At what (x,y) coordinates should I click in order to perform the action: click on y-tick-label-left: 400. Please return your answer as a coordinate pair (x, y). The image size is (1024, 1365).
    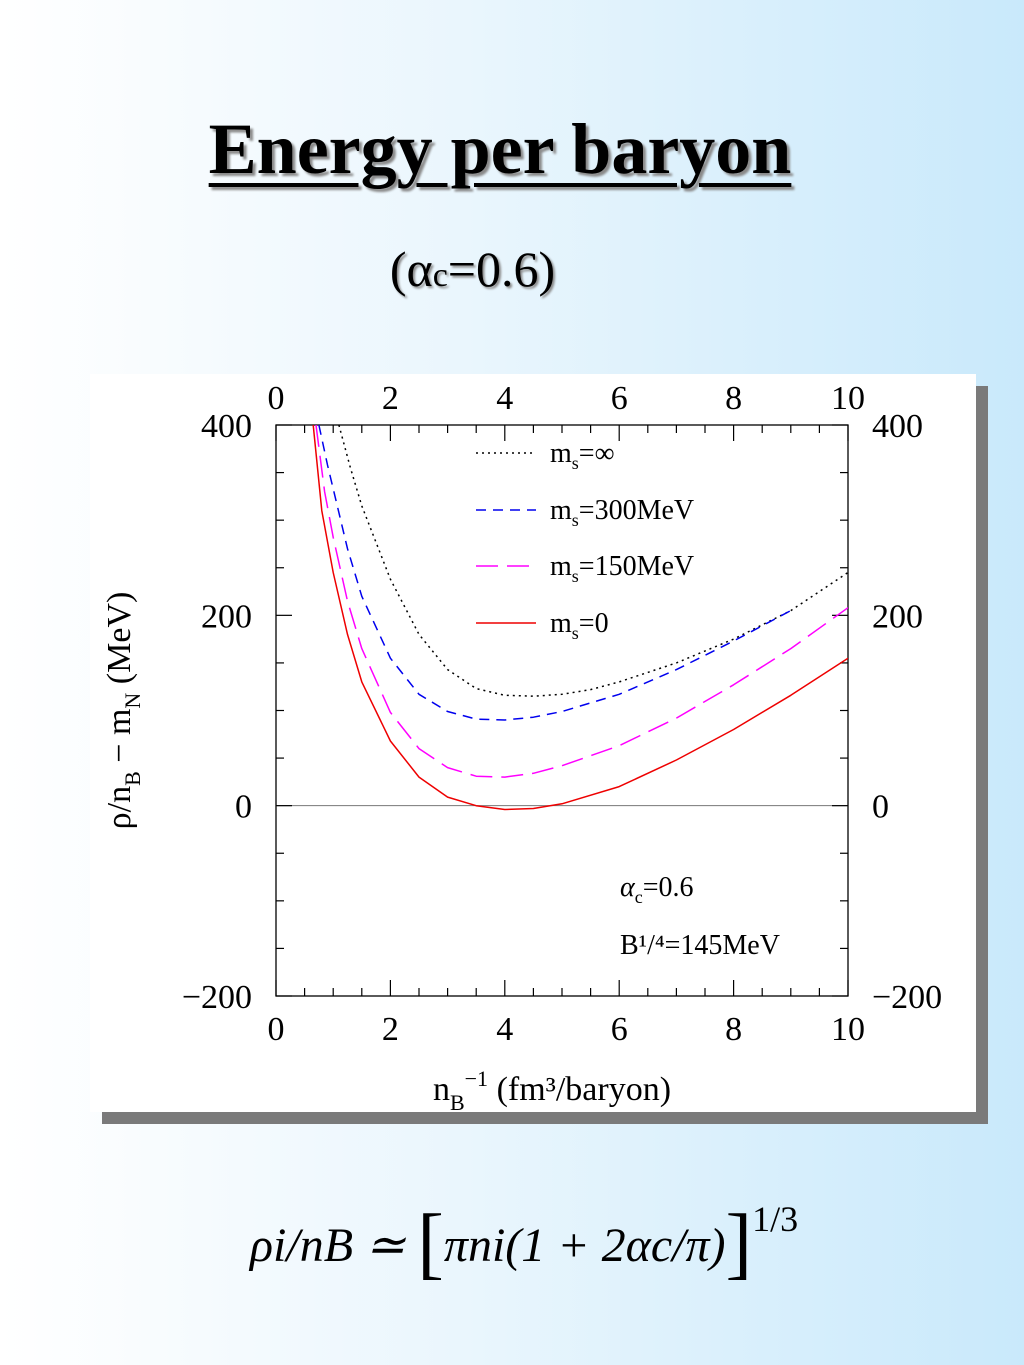
    Looking at the image, I should click on (226, 426).